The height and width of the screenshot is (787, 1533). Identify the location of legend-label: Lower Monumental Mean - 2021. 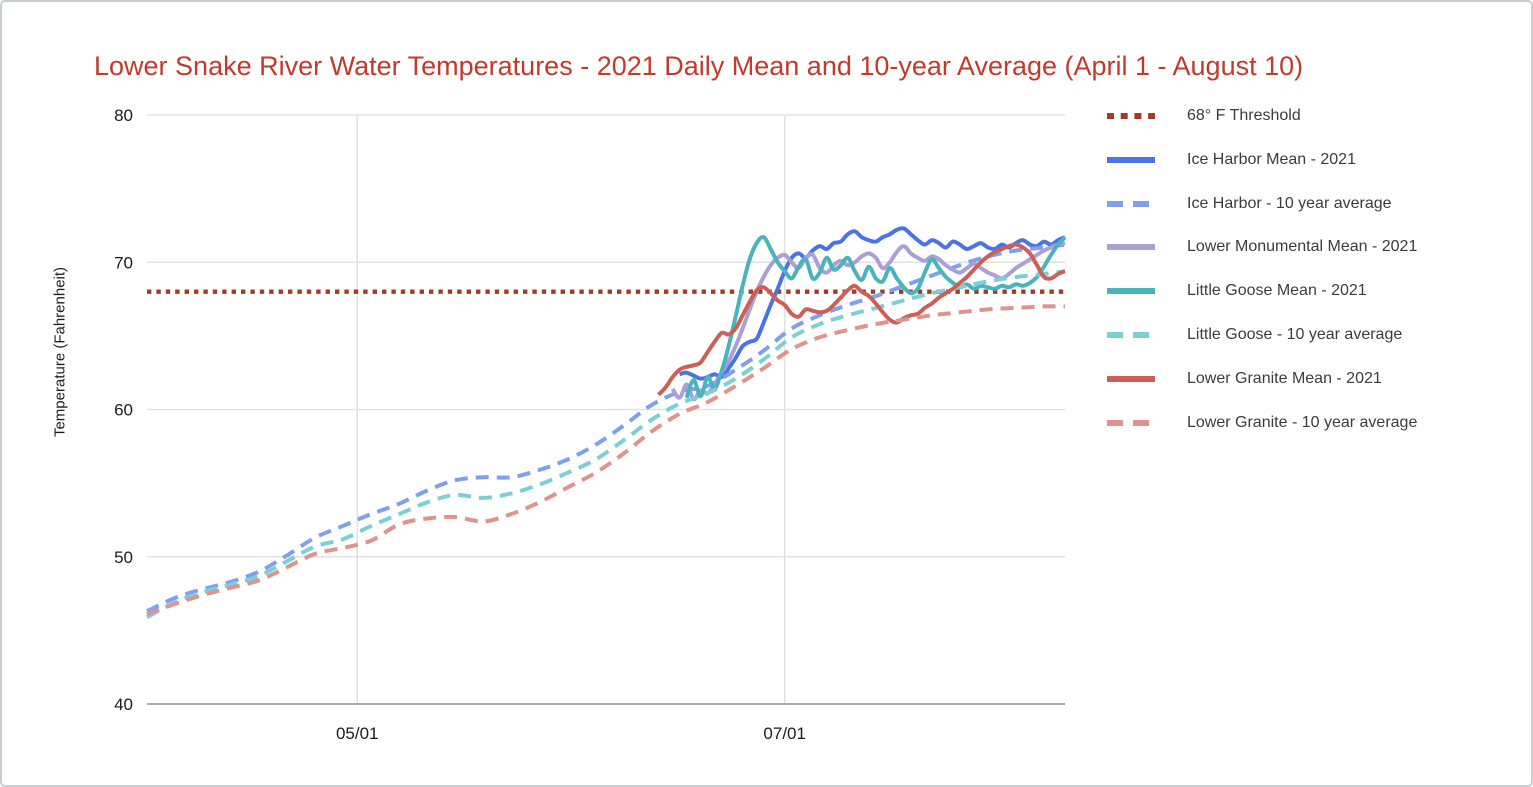
(1302, 247).